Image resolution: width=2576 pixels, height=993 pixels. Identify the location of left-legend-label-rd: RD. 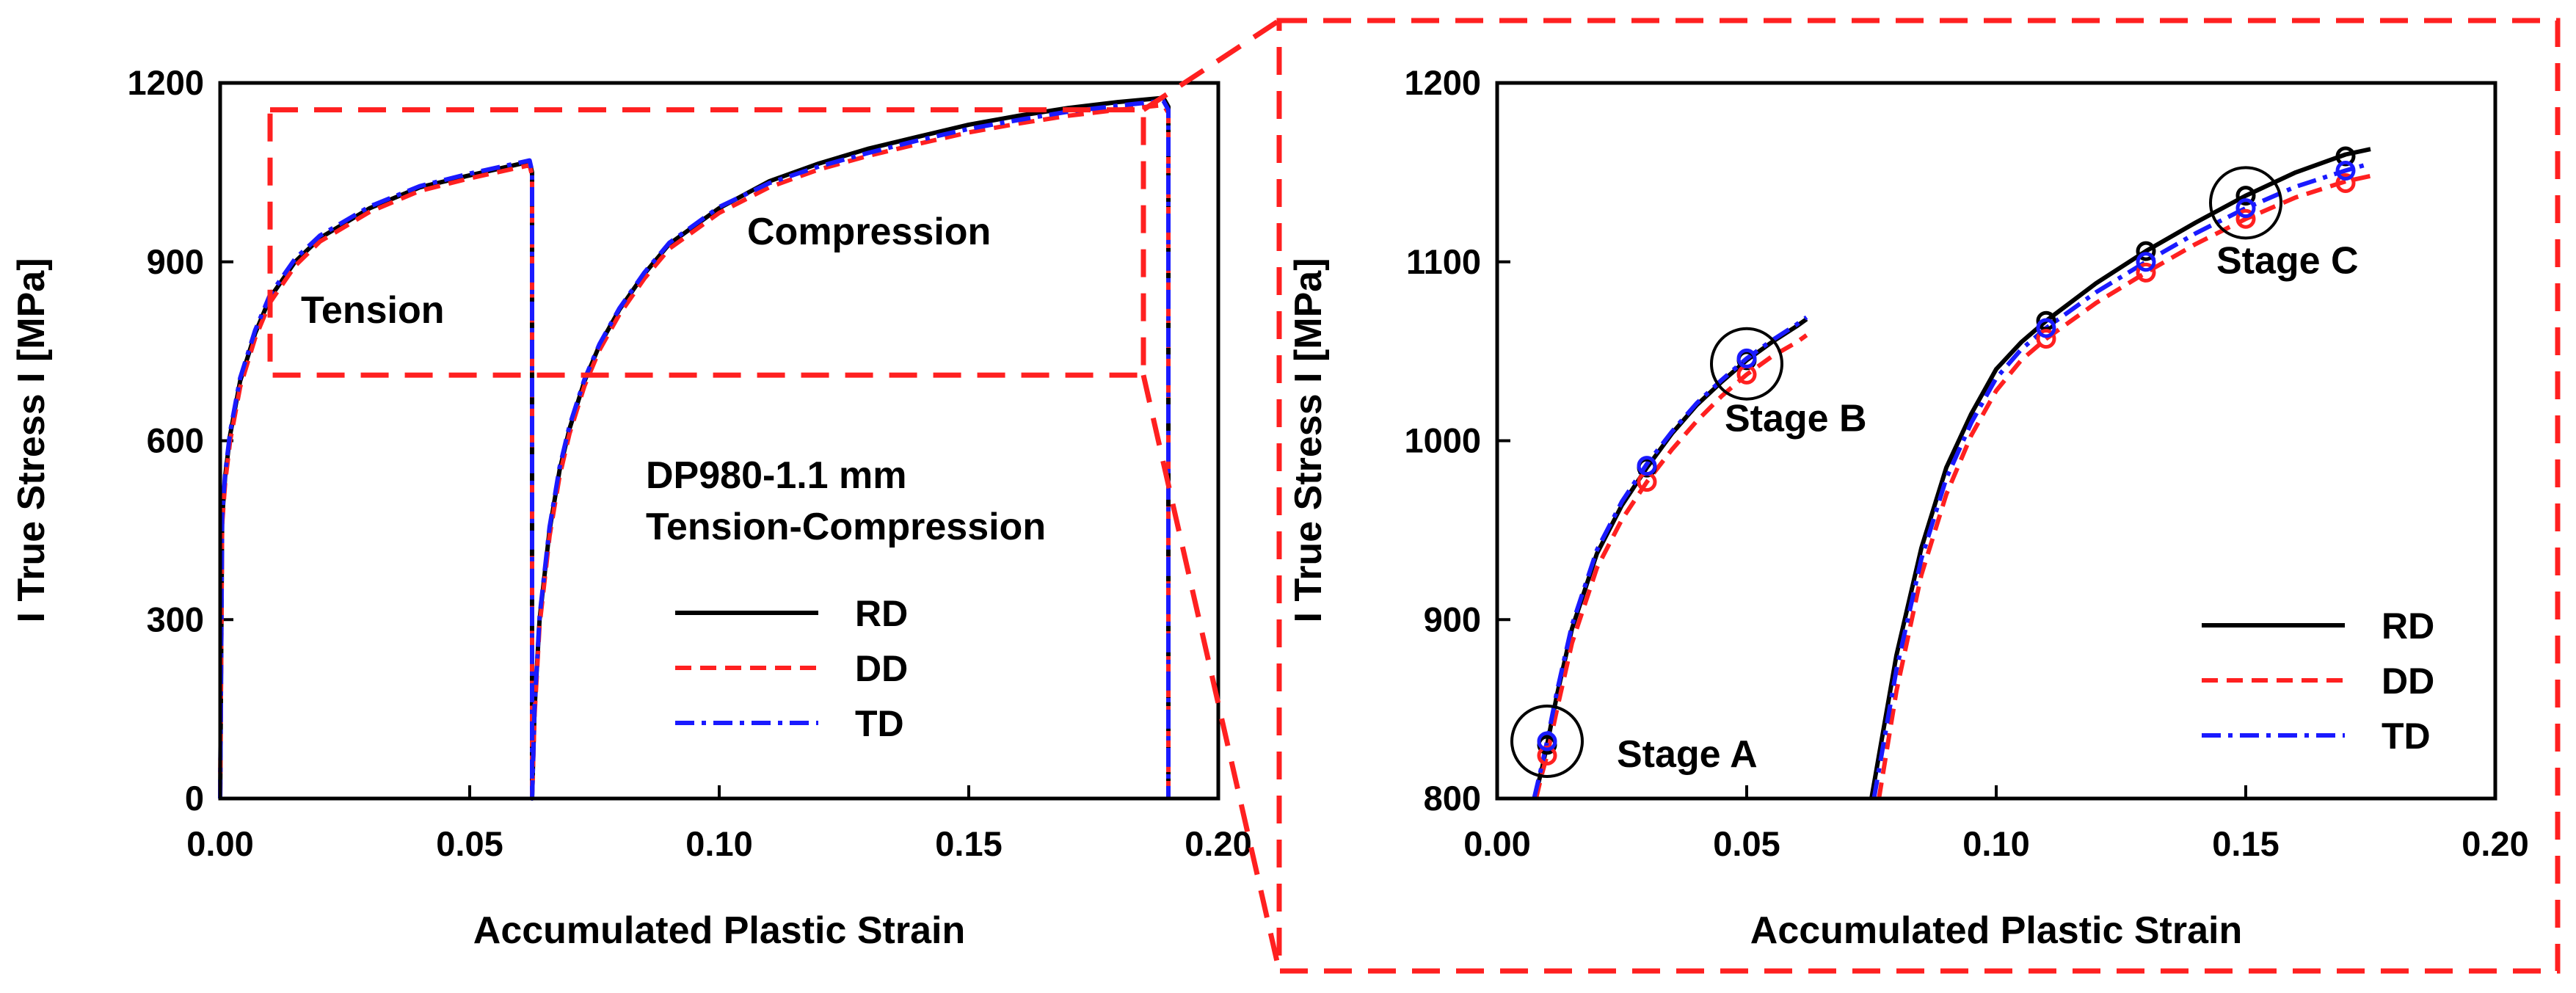
(881, 613).